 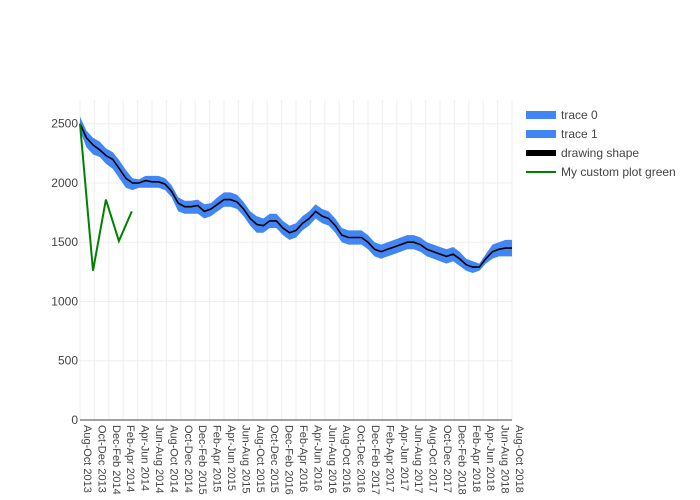 I want to click on x-tick-label: Oct-Dec 2014, so click(x=188, y=459).